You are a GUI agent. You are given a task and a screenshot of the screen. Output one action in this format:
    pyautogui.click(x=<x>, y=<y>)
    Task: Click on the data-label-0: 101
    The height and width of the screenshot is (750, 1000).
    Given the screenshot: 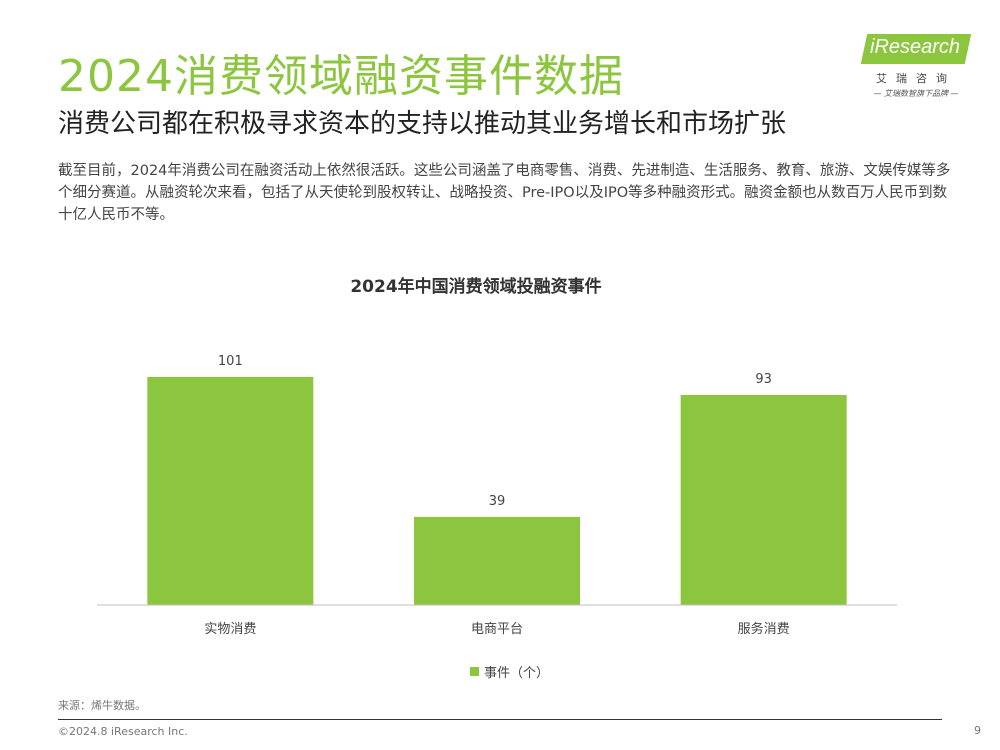 What is the action you would take?
    pyautogui.click(x=230, y=361)
    